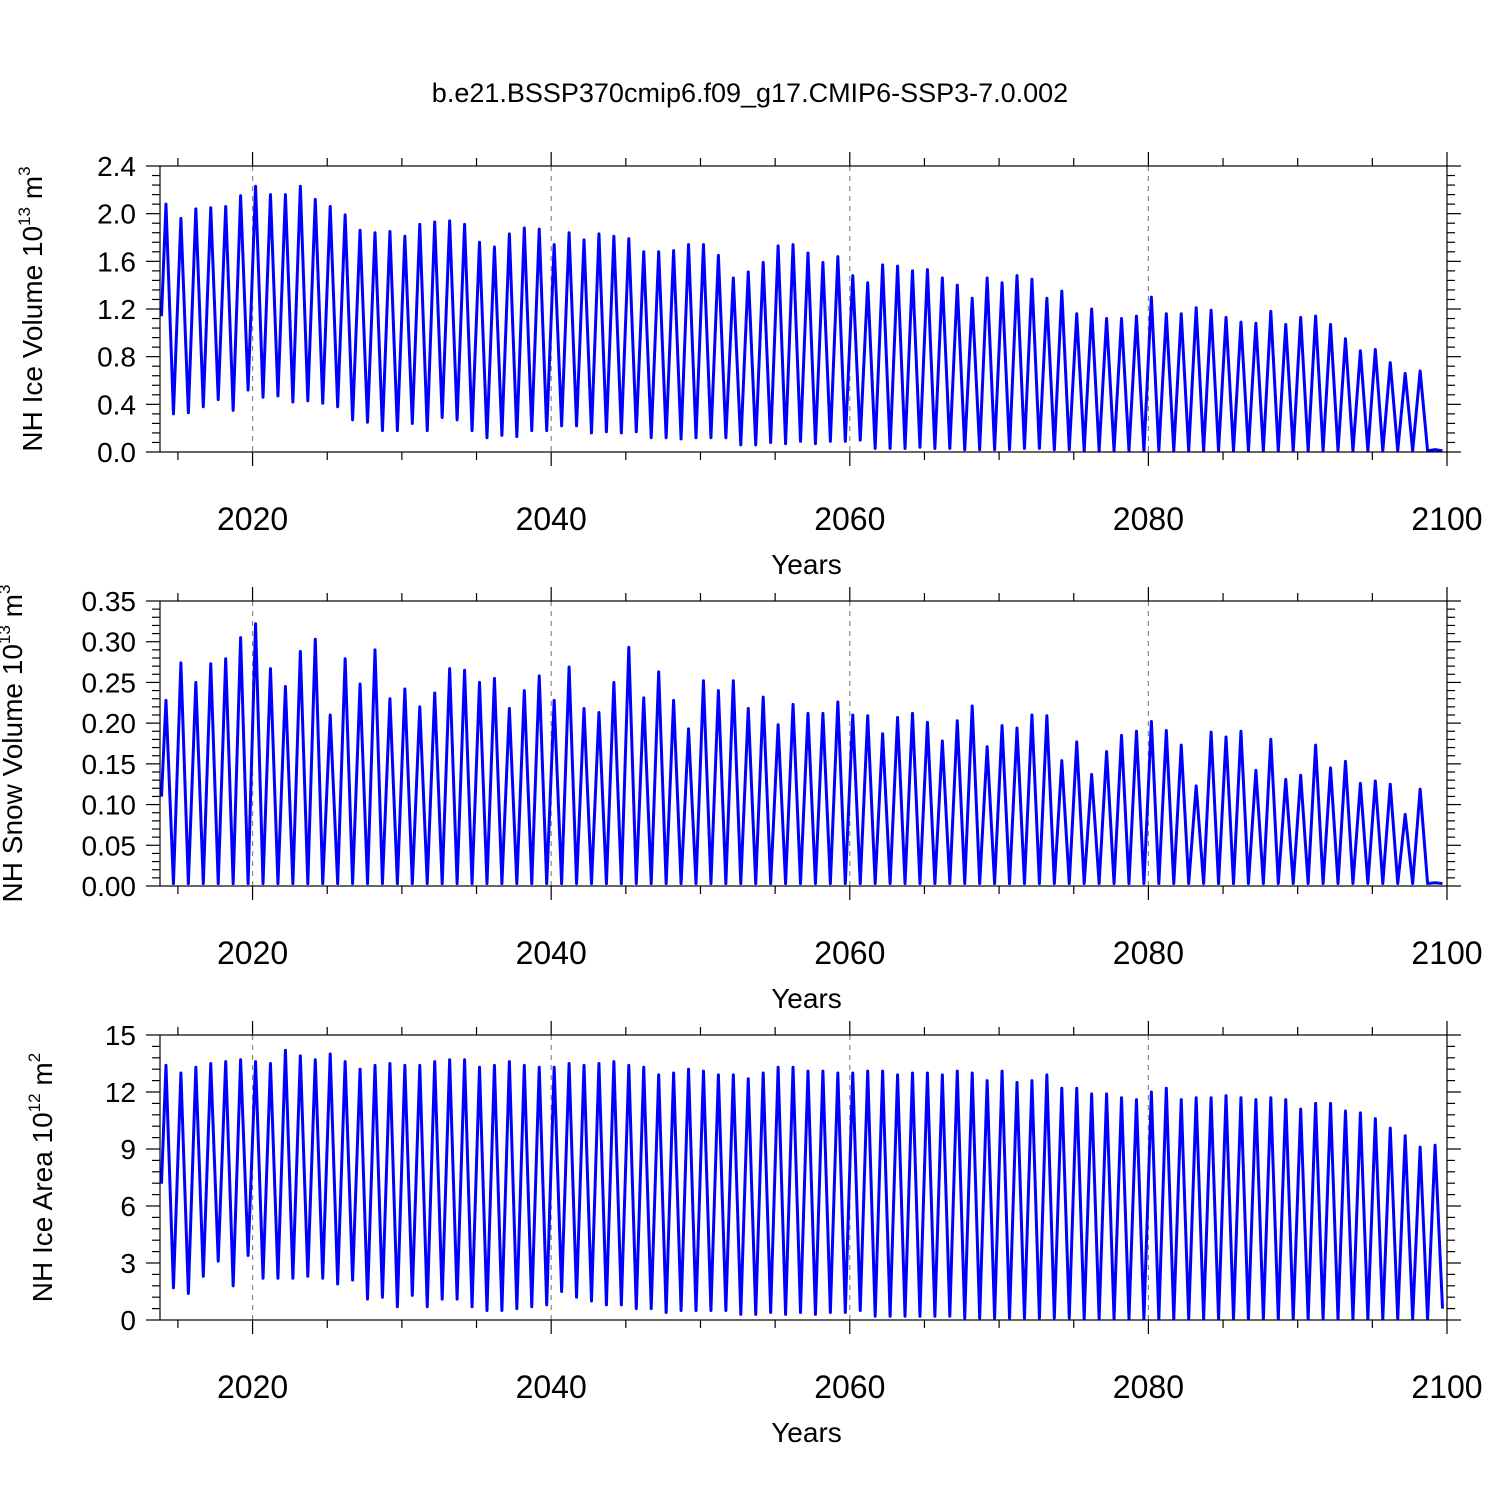  What do you see at coordinates (116, 309) in the screenshot?
I see `y-tick-label: 1.2` at bounding box center [116, 309].